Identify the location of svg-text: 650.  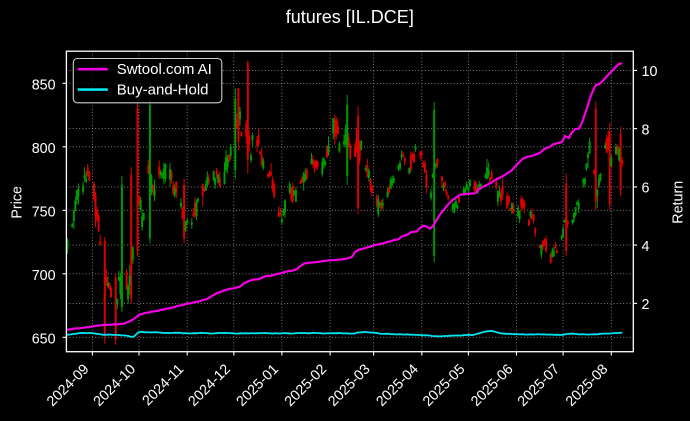
(44, 339).